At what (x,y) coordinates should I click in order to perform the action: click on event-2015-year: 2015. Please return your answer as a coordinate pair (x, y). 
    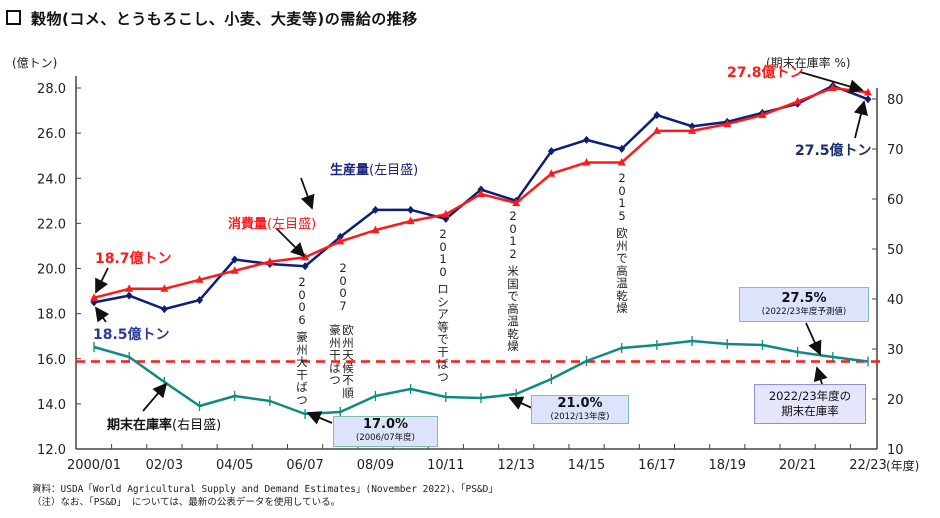
    Looking at the image, I should click on (622, 197).